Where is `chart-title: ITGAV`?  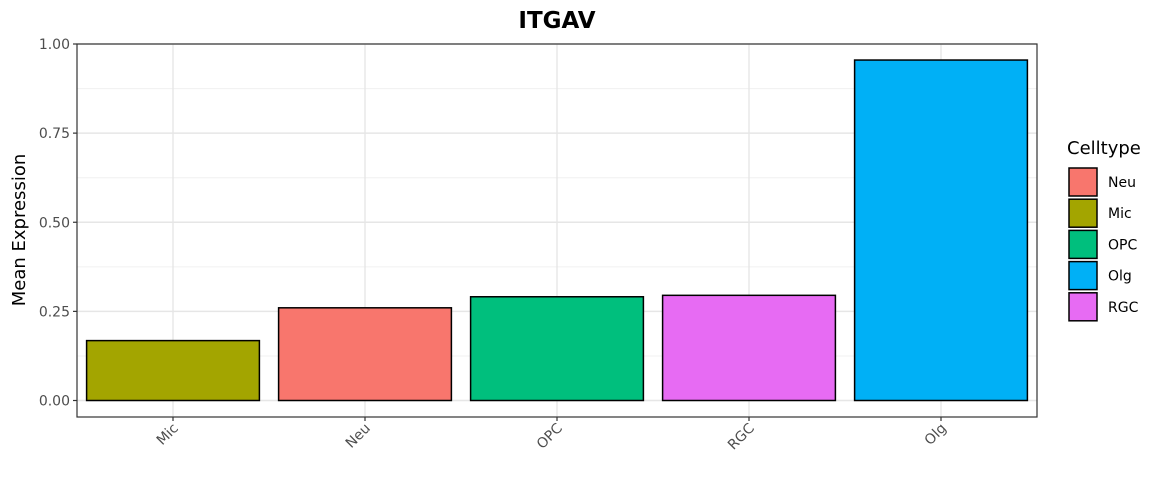 chart-title: ITGAV is located at coordinates (556, 21).